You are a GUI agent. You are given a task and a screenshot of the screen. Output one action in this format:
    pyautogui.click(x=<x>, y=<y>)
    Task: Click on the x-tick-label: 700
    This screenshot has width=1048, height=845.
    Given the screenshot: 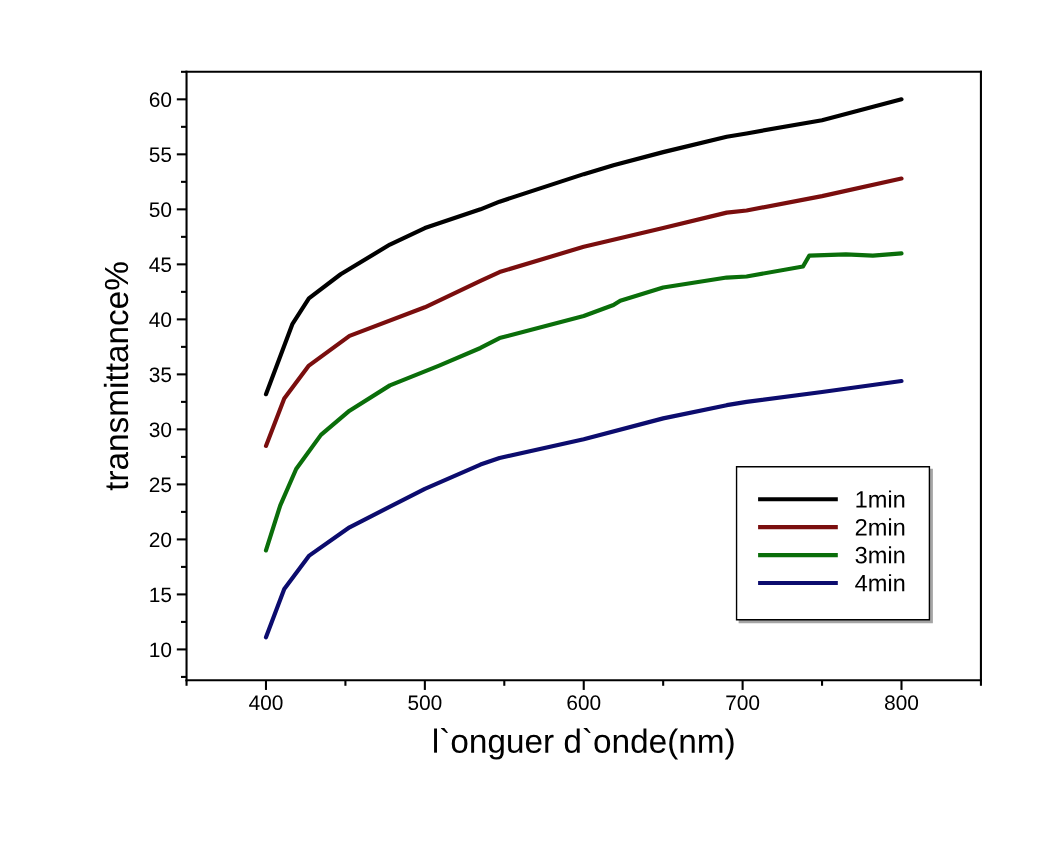 What is the action you would take?
    pyautogui.click(x=743, y=703)
    